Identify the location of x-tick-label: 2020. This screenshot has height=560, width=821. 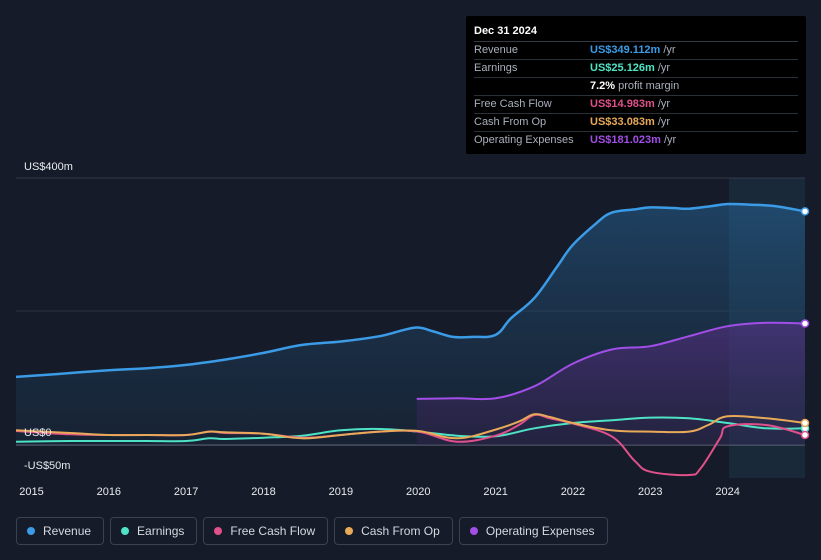
(418, 492).